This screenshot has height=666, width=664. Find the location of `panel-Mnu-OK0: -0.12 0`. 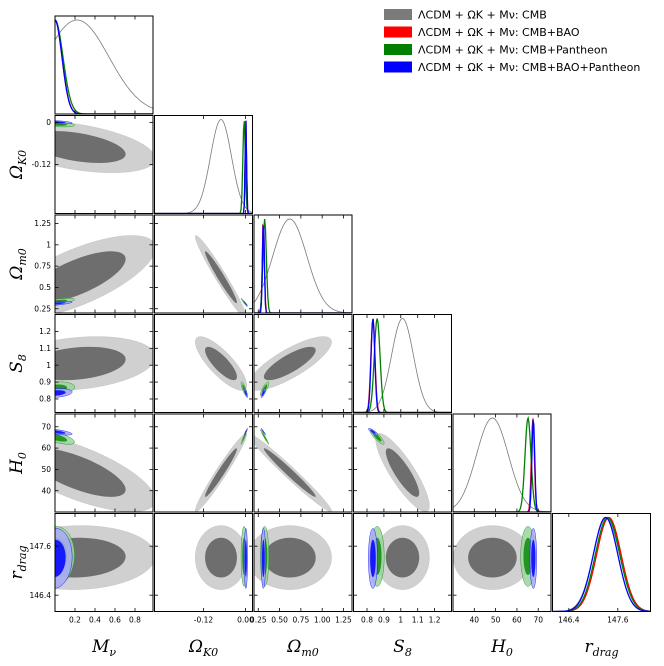

panel-Mnu-OK0: -0.12 0 is located at coordinates (93, 164).